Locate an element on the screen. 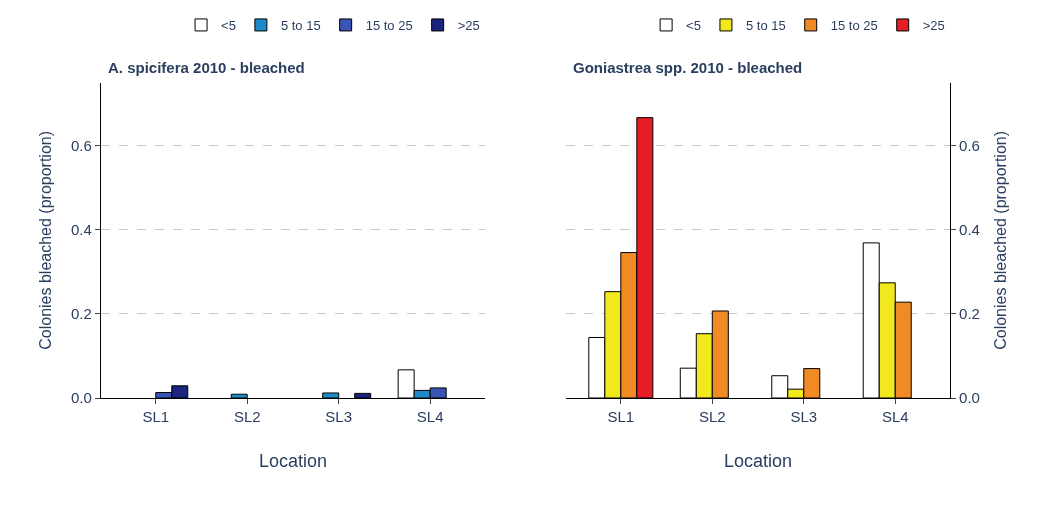  chart-title: Goniastrea spp. 2010 - bleached is located at coordinates (688, 67).